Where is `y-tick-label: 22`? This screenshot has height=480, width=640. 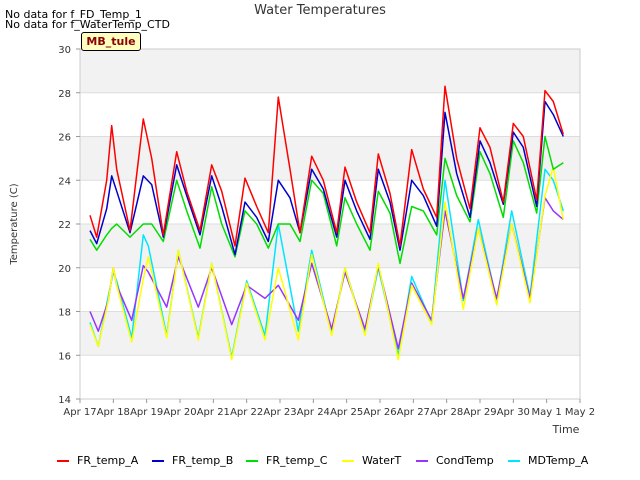 y-tick-label: 22 is located at coordinates (64, 225).